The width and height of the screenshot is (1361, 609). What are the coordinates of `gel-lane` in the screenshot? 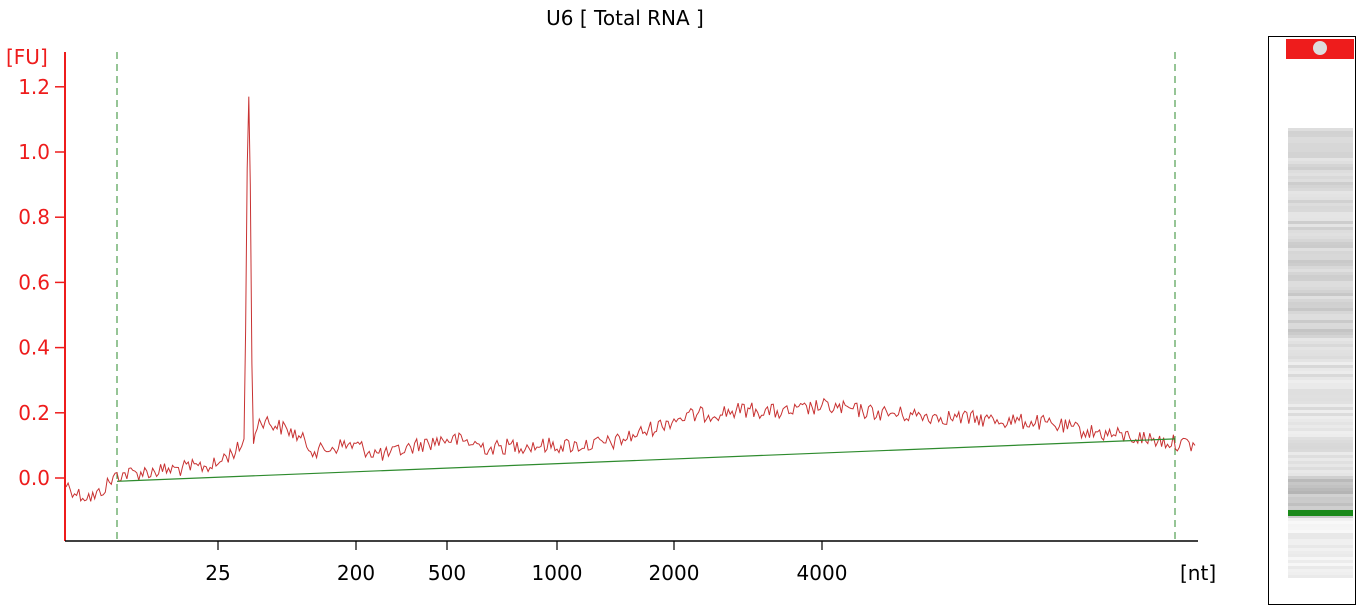 It's located at (1312, 320).